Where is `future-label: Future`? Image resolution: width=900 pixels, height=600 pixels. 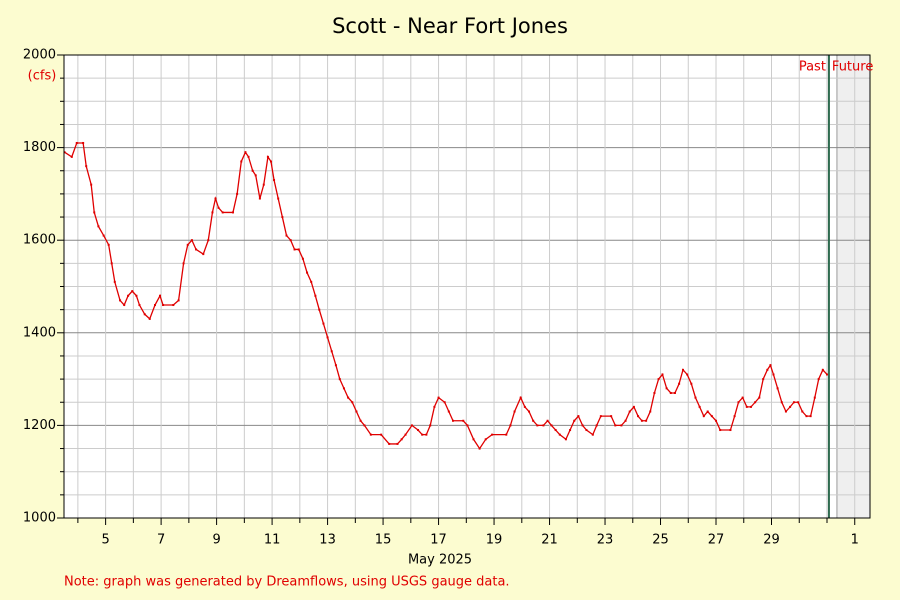
future-label: Future is located at coordinates (852, 67).